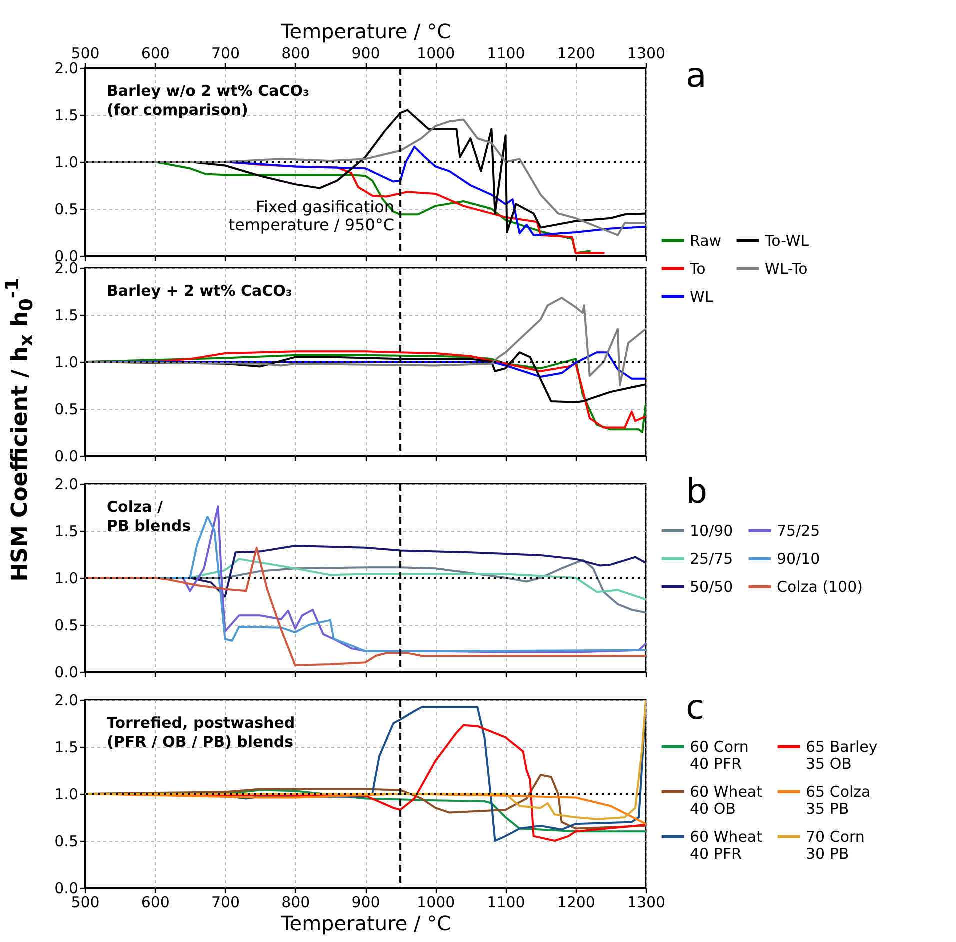 The width and height of the screenshot is (956, 942). Describe the element at coordinates (199, 291) in the screenshot. I see `text: Barley + 2 wt% CaCO₃` at that location.